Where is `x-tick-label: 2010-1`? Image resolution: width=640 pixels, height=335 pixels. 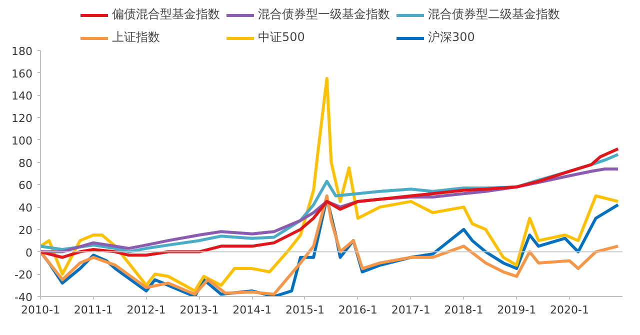 x-tick-label: 2010-1 is located at coordinates (40, 310).